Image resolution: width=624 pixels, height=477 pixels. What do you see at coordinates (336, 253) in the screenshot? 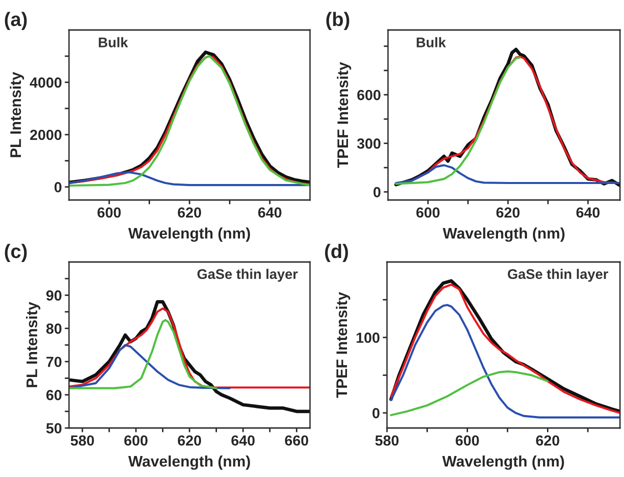
I see `chart-title: (d)` at bounding box center [336, 253].